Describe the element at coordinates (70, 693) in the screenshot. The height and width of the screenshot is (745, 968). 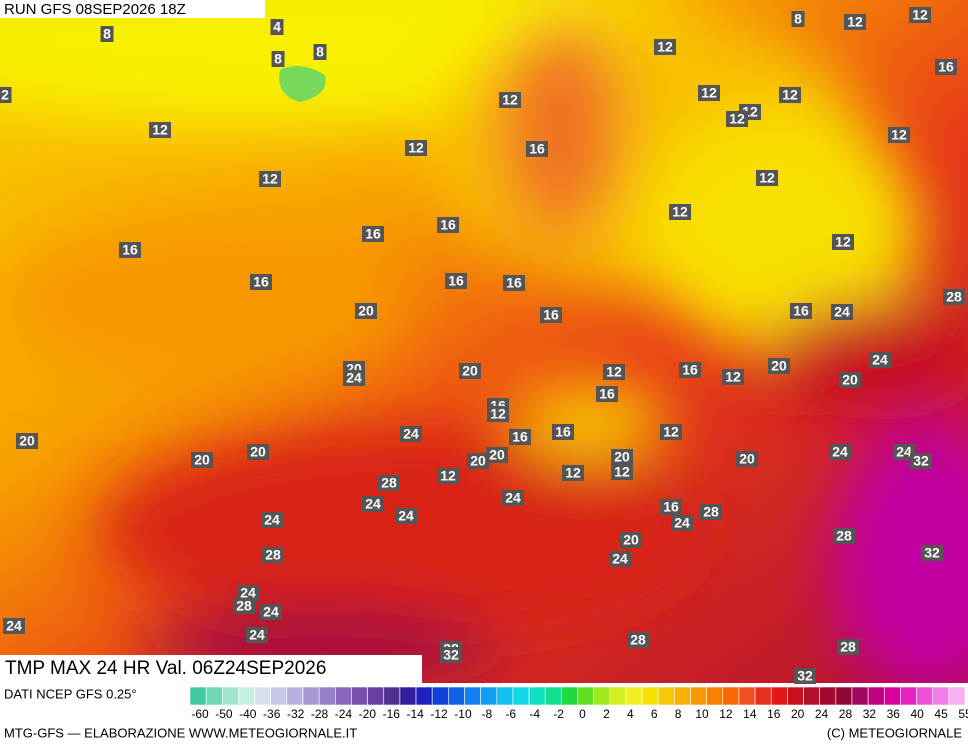
I see `source: DATI NCEP GFS 0.25°` at that location.